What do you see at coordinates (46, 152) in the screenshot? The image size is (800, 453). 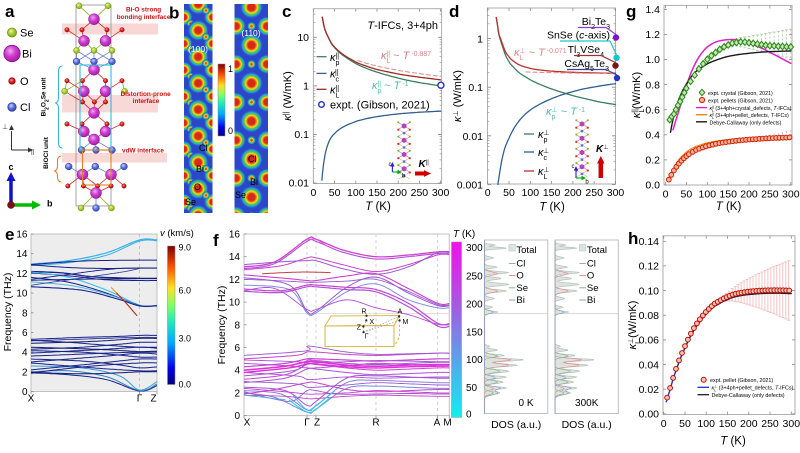 I see `svg-text: BiOCl unit` at bounding box center [46, 152].